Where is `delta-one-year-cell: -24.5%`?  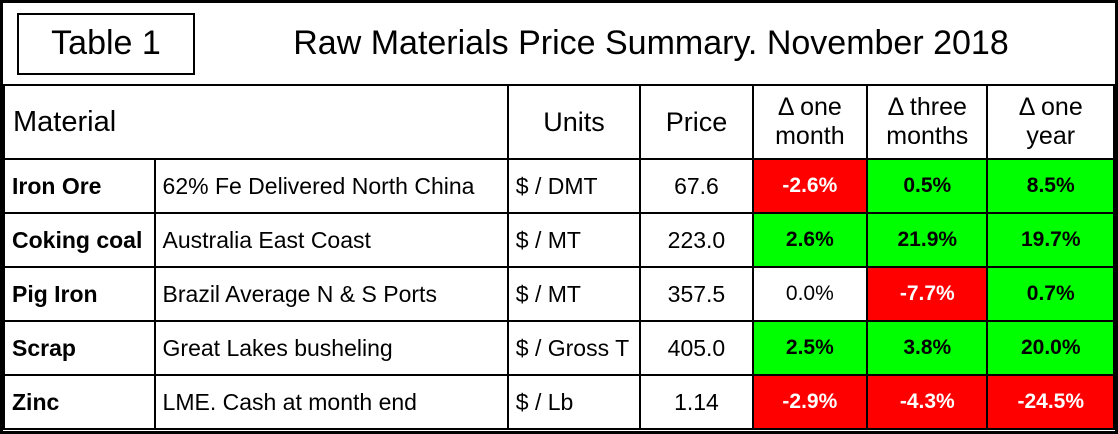
delta-one-year-cell: -24.5% is located at coordinates (1050, 402).